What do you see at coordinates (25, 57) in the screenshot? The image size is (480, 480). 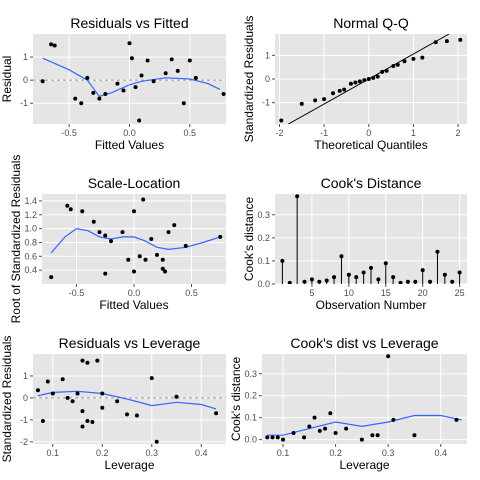 I see `y-tick-label: 1` at bounding box center [25, 57].